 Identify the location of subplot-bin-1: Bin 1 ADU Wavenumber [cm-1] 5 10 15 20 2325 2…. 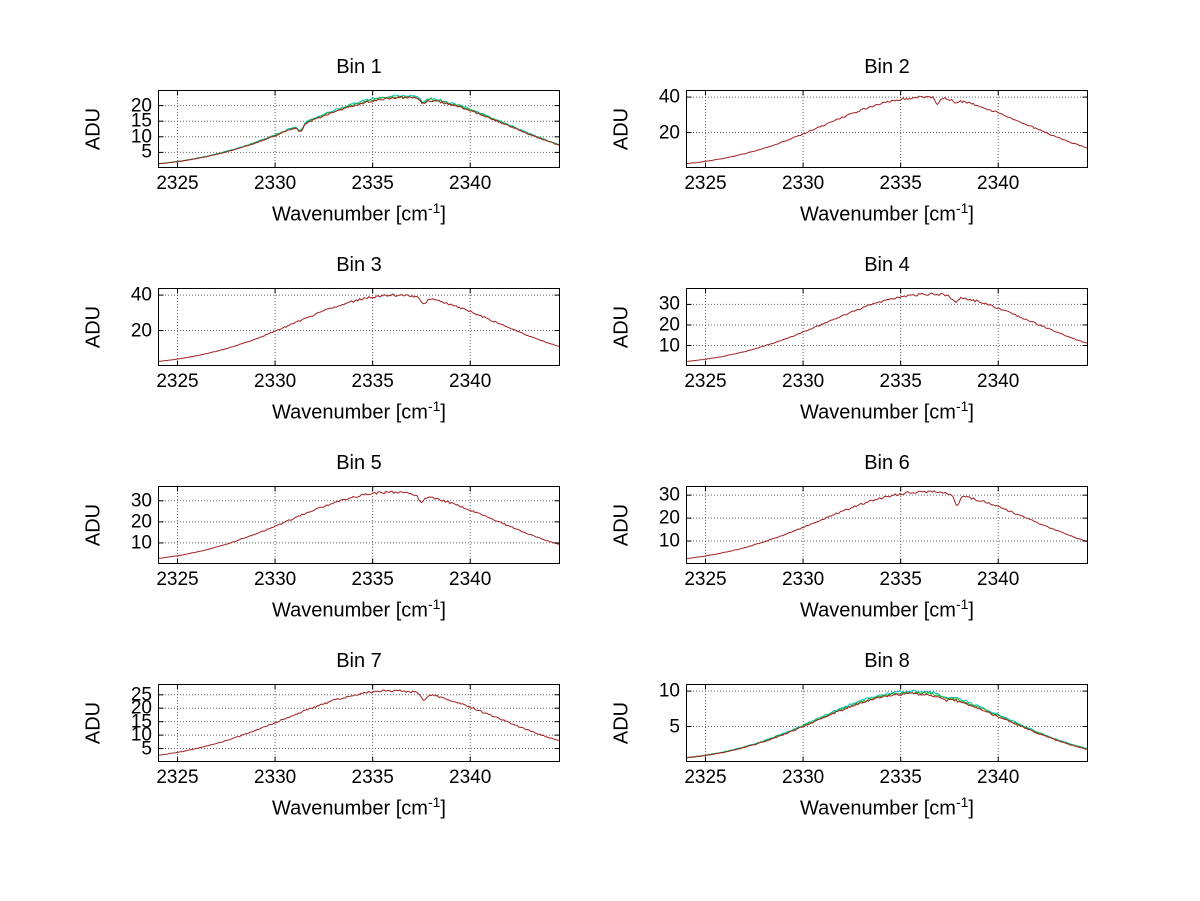
(300, 145).